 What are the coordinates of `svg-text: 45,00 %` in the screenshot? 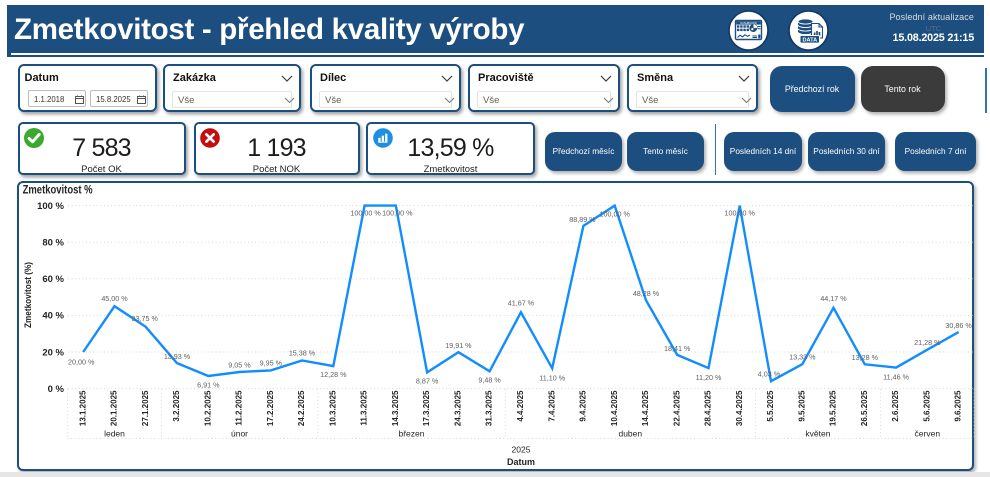 It's located at (114, 298).